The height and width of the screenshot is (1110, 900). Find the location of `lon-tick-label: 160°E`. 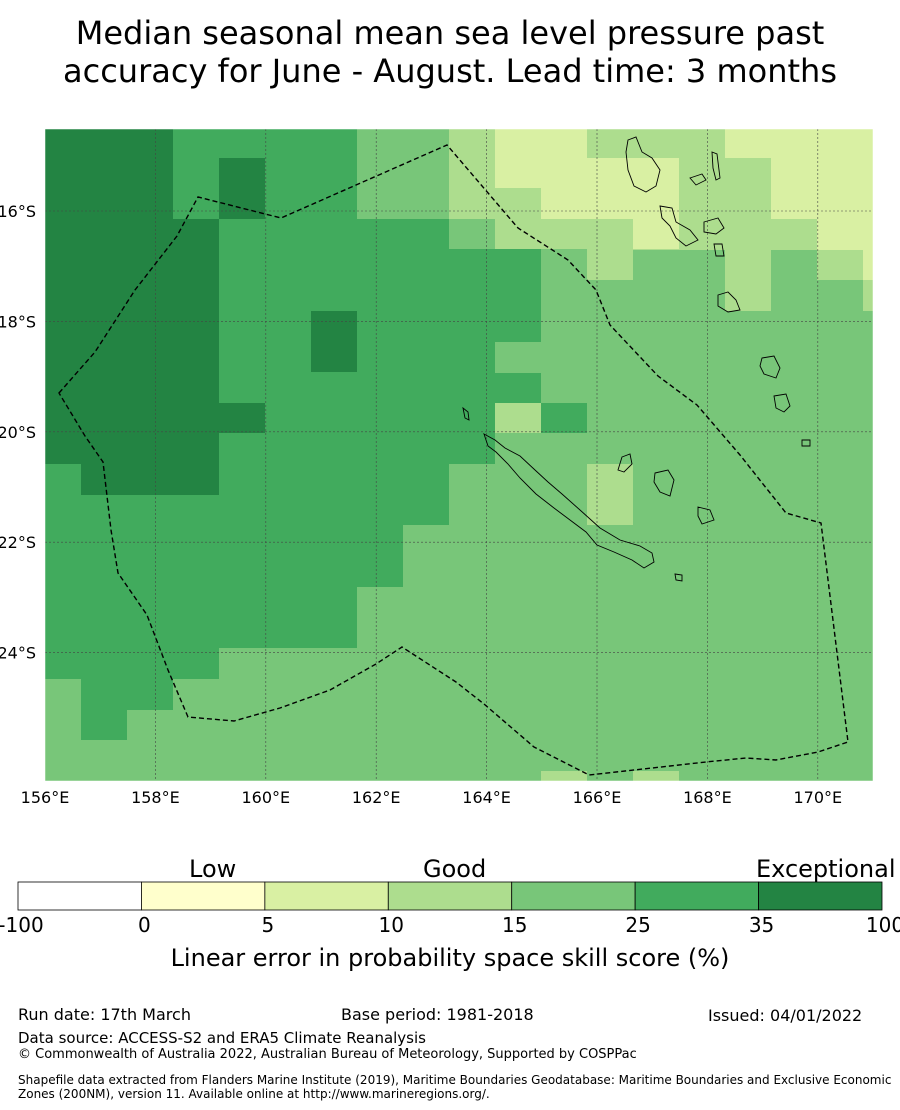

lon-tick-label: 160°E is located at coordinates (265, 797).